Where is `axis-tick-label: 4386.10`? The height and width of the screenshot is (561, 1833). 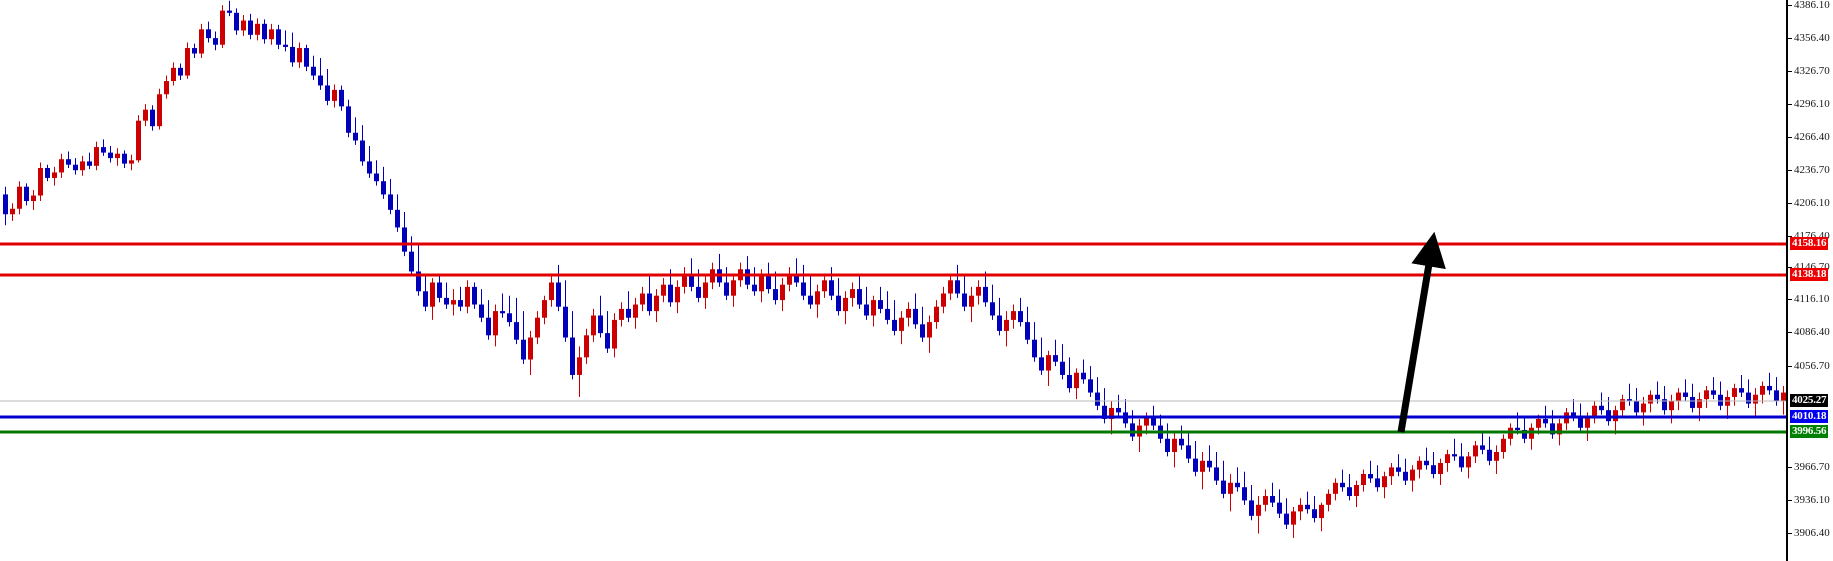 axis-tick-label: 4386.10 is located at coordinates (1812, 5).